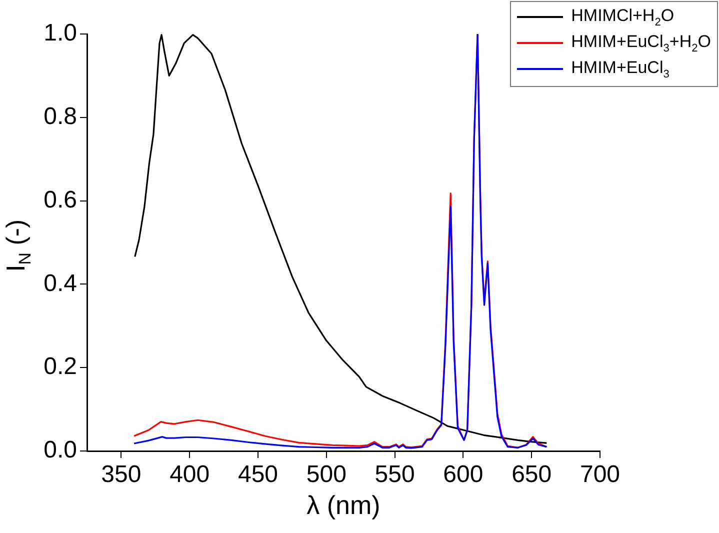 Image resolution: width=719 pixels, height=533 pixels. What do you see at coordinates (620, 69) in the screenshot?
I see `legend-label: HMIM+EuCl$_{3}$` at bounding box center [620, 69].